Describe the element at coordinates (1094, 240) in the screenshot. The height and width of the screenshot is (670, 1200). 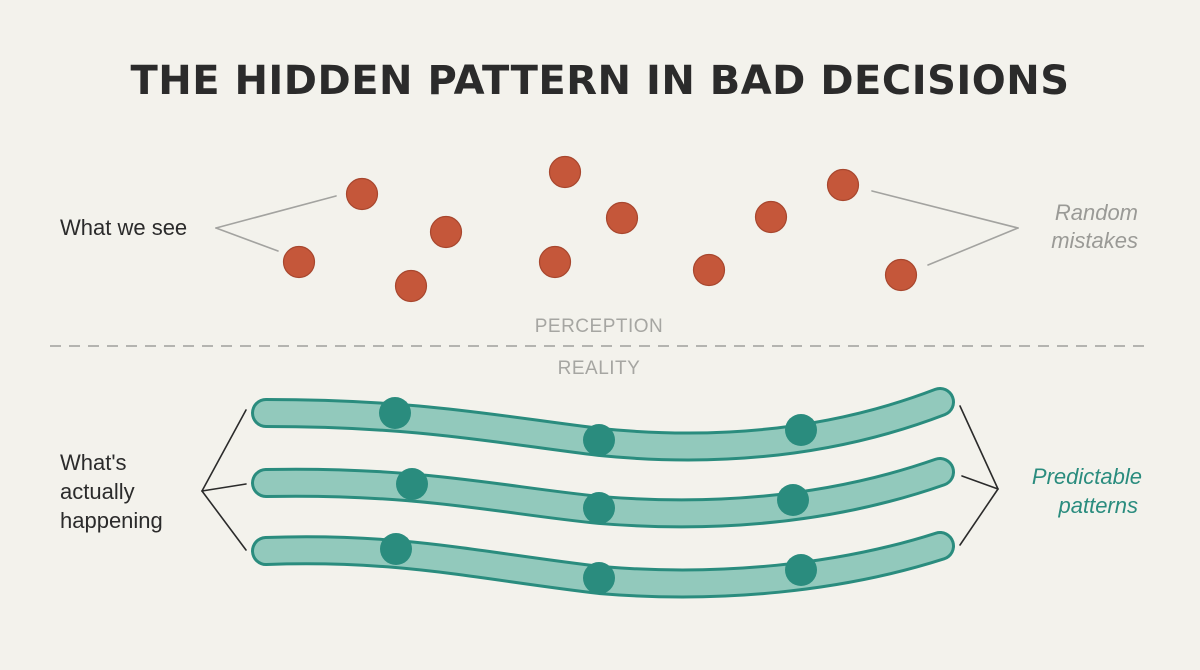
I see `perception-right-label-line-2: mistakes` at that location.